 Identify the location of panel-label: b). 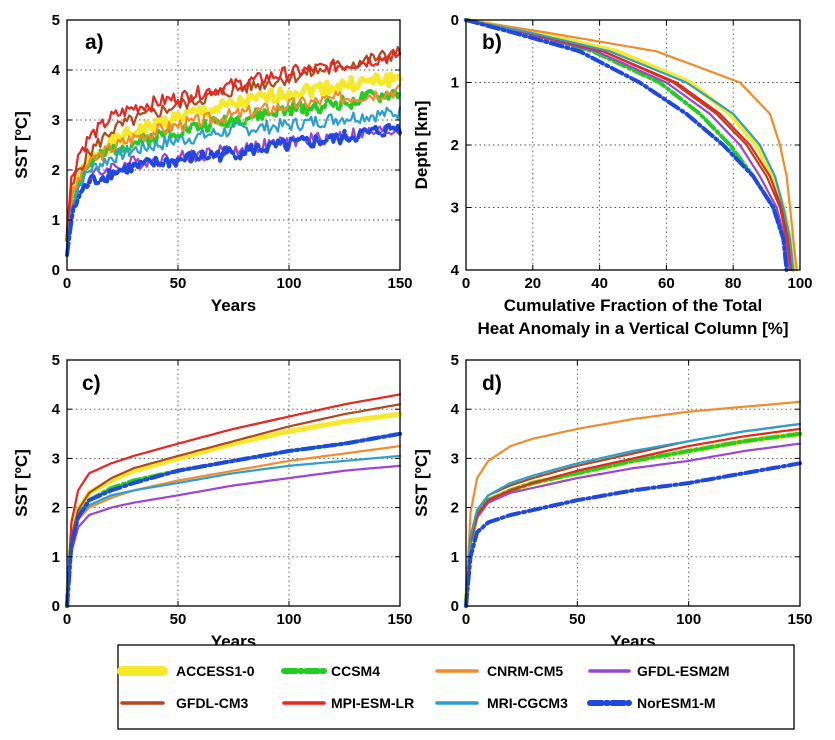
(492, 42).